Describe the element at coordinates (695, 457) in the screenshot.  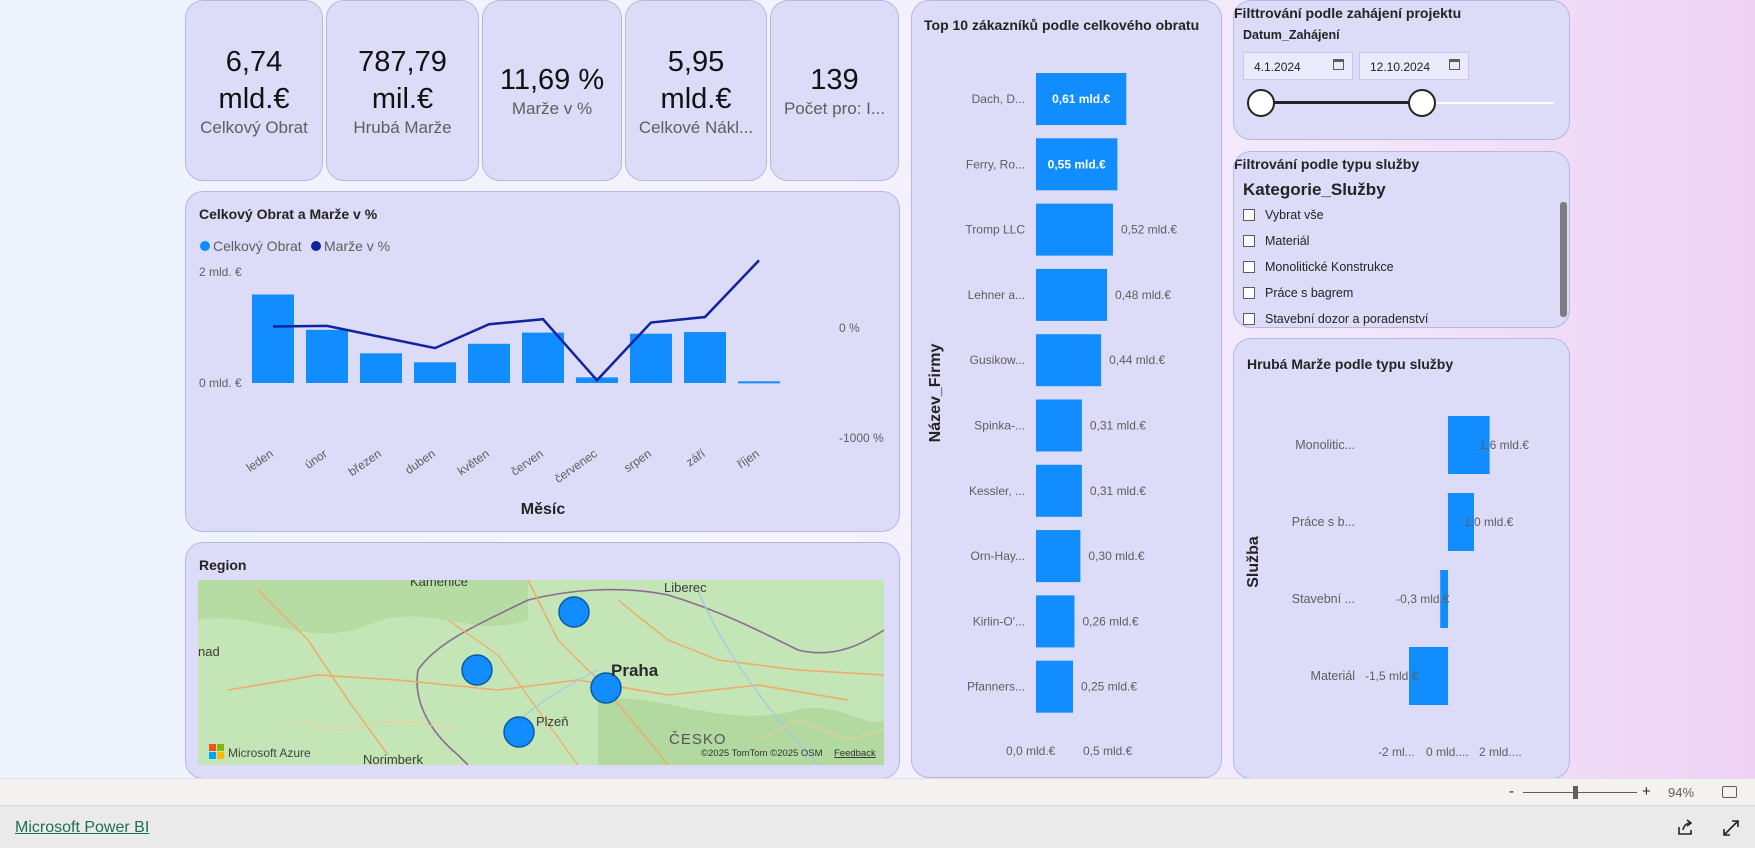
I see `x-axis-tick: září` at that location.